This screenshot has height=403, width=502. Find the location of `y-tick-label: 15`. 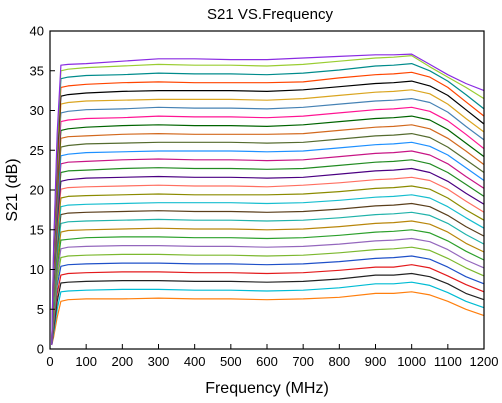

y-tick-label: 15 is located at coordinates (37, 229).